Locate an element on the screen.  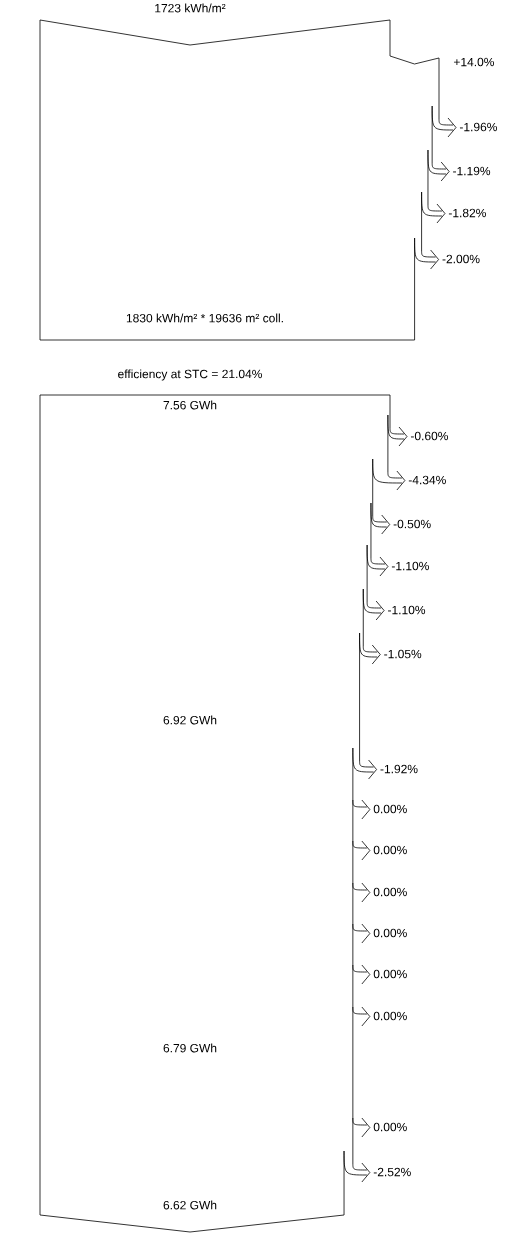
data-label: -2.00% is located at coordinates (461, 259).